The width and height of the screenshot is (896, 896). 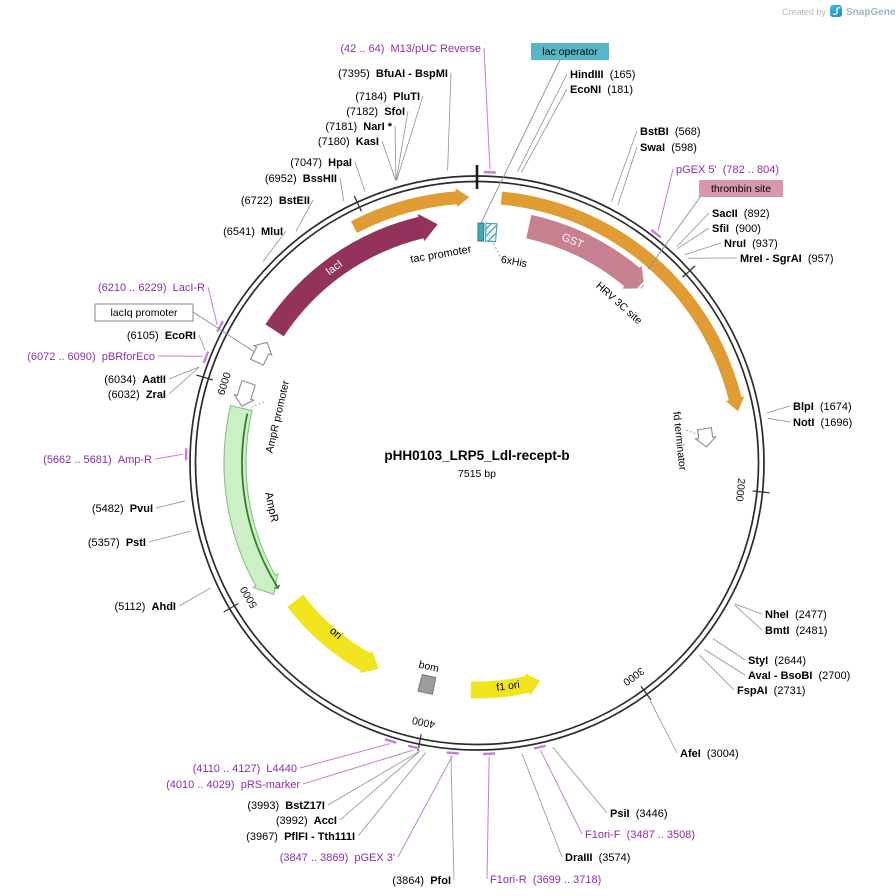 I want to click on site-label-hpai: (7047) HpaI, so click(x=321, y=163).